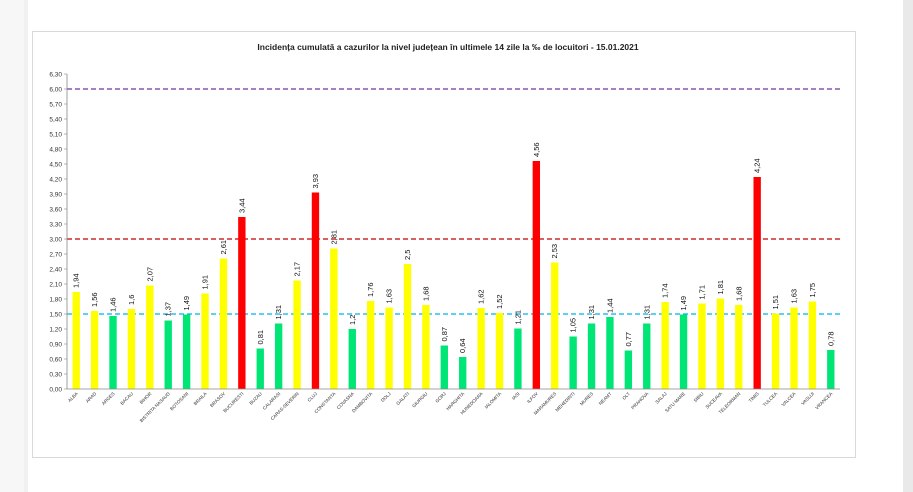 The height and width of the screenshot is (492, 913). Describe the element at coordinates (55, 239) in the screenshot. I see `y-tick-label: 3,00` at that location.